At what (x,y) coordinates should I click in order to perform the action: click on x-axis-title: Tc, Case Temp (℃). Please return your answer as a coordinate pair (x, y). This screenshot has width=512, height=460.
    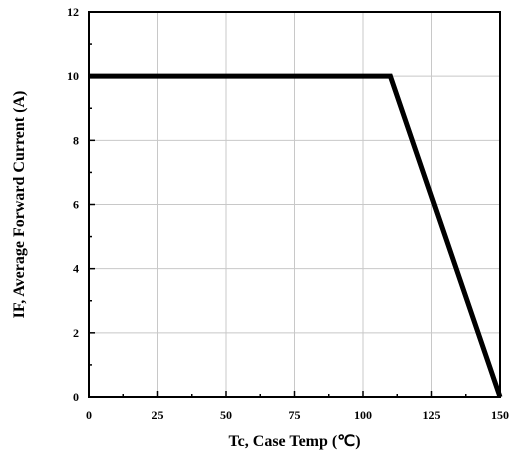
    Looking at the image, I should click on (294, 441).